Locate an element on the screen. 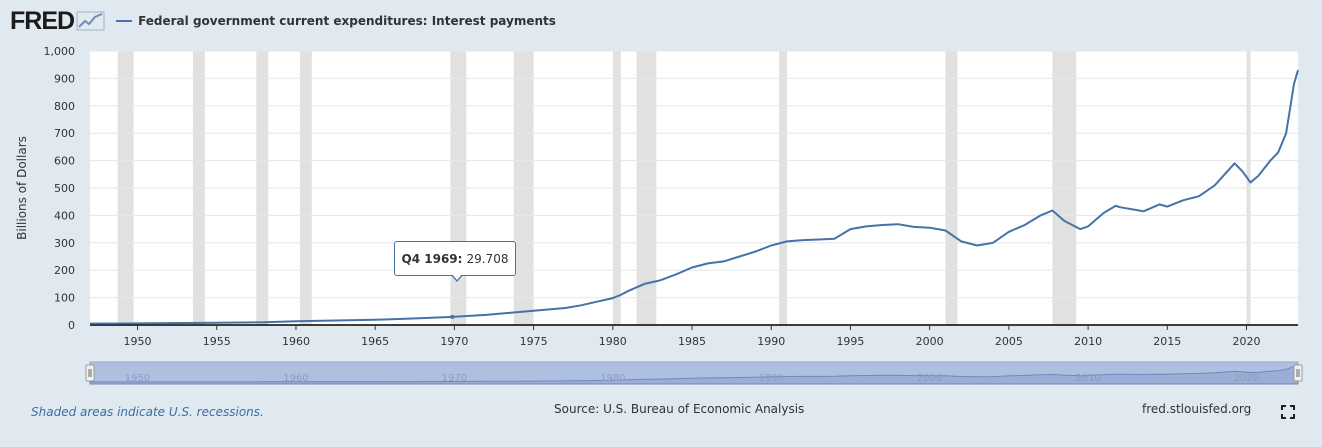 This screenshot has height=447, width=1322. x-tick-label: 1965 is located at coordinates (375, 341).